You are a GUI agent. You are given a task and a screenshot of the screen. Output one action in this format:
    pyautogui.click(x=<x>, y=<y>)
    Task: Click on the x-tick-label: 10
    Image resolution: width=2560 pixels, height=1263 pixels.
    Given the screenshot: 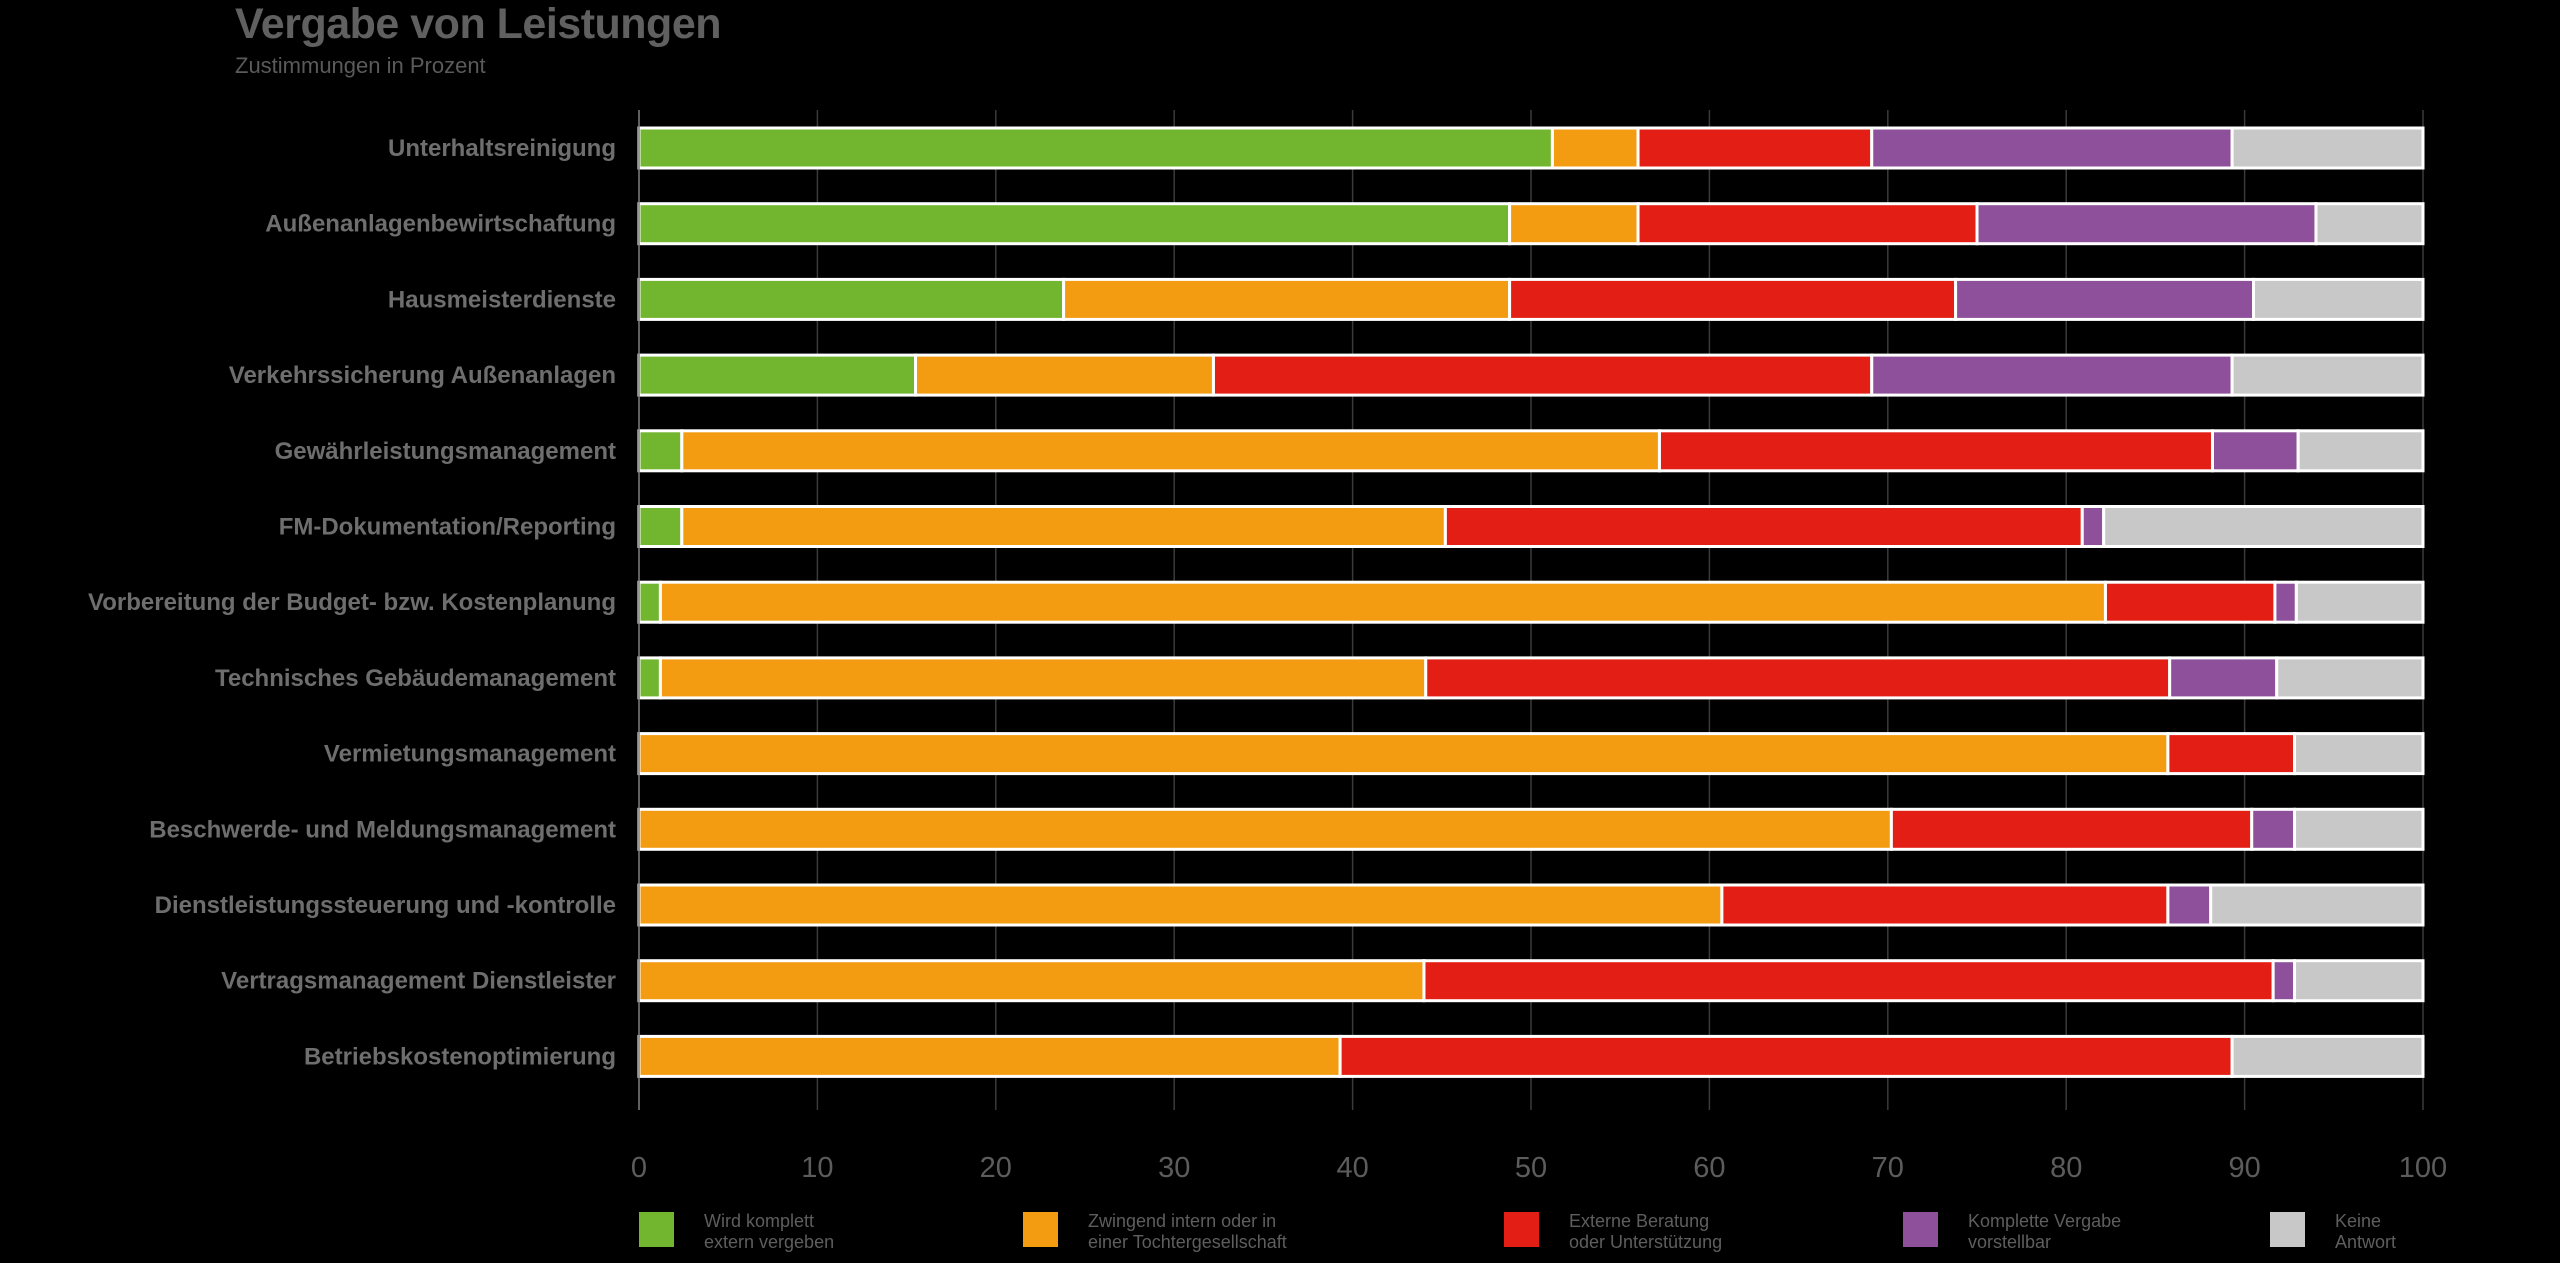 What is the action you would take?
    pyautogui.click(x=817, y=1168)
    